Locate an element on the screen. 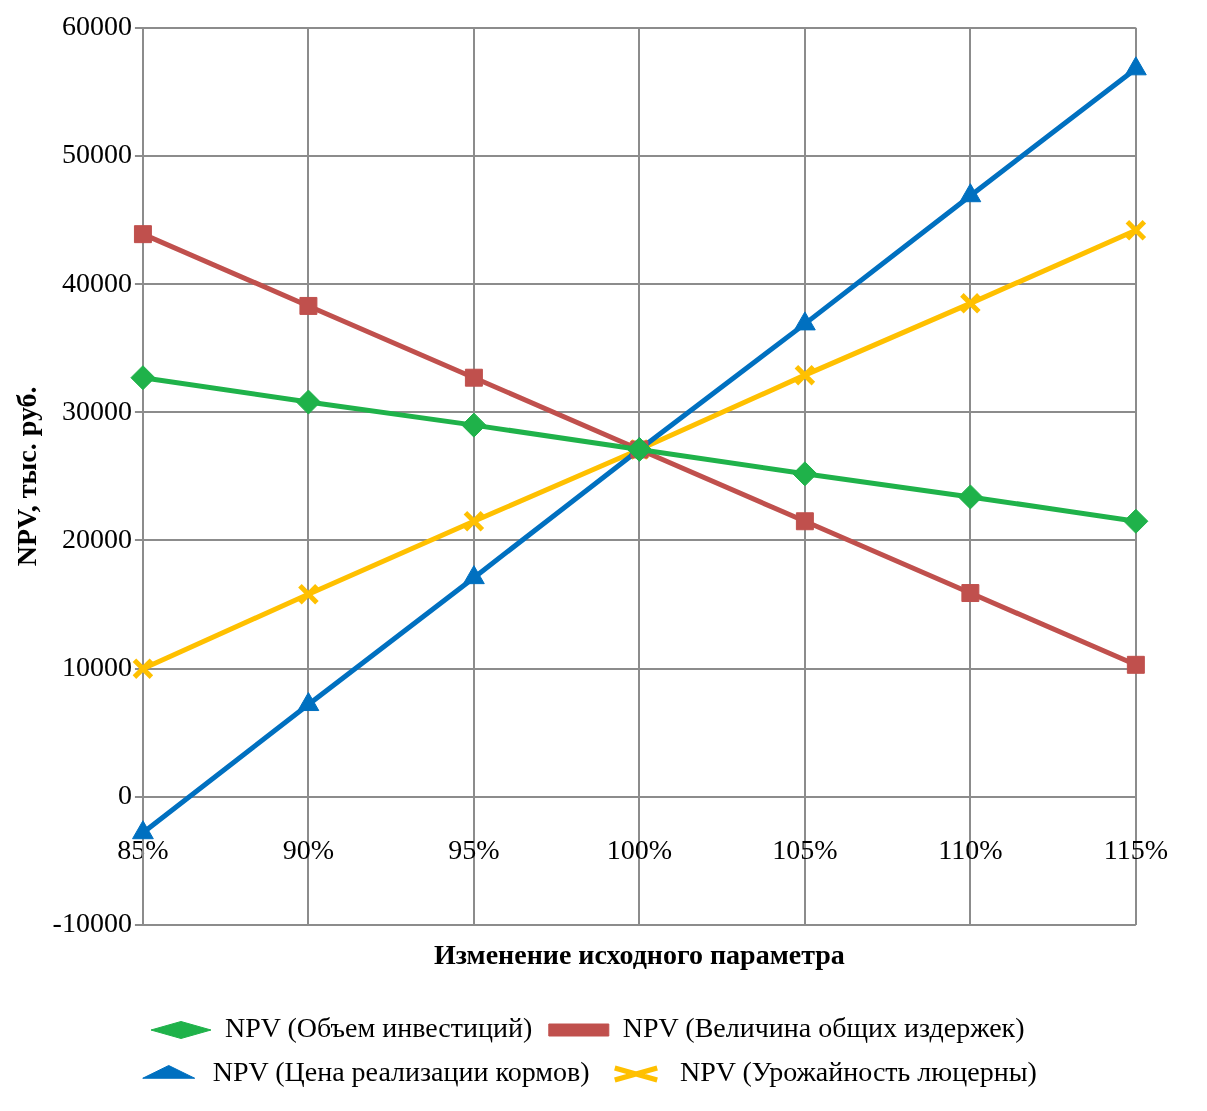 The width and height of the screenshot is (1207, 1111). y-tick-label: 10000 is located at coordinates (96, 667).